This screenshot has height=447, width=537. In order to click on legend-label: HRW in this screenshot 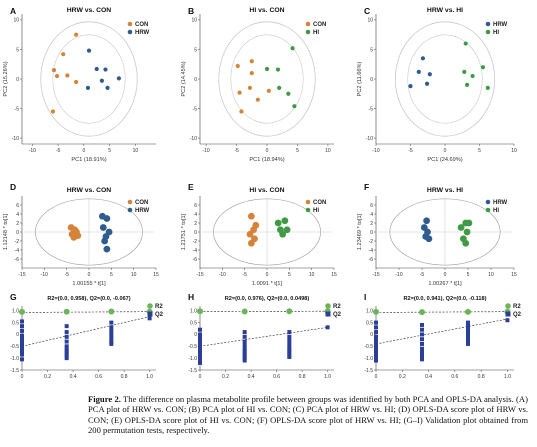, I will do `click(500, 203)`.